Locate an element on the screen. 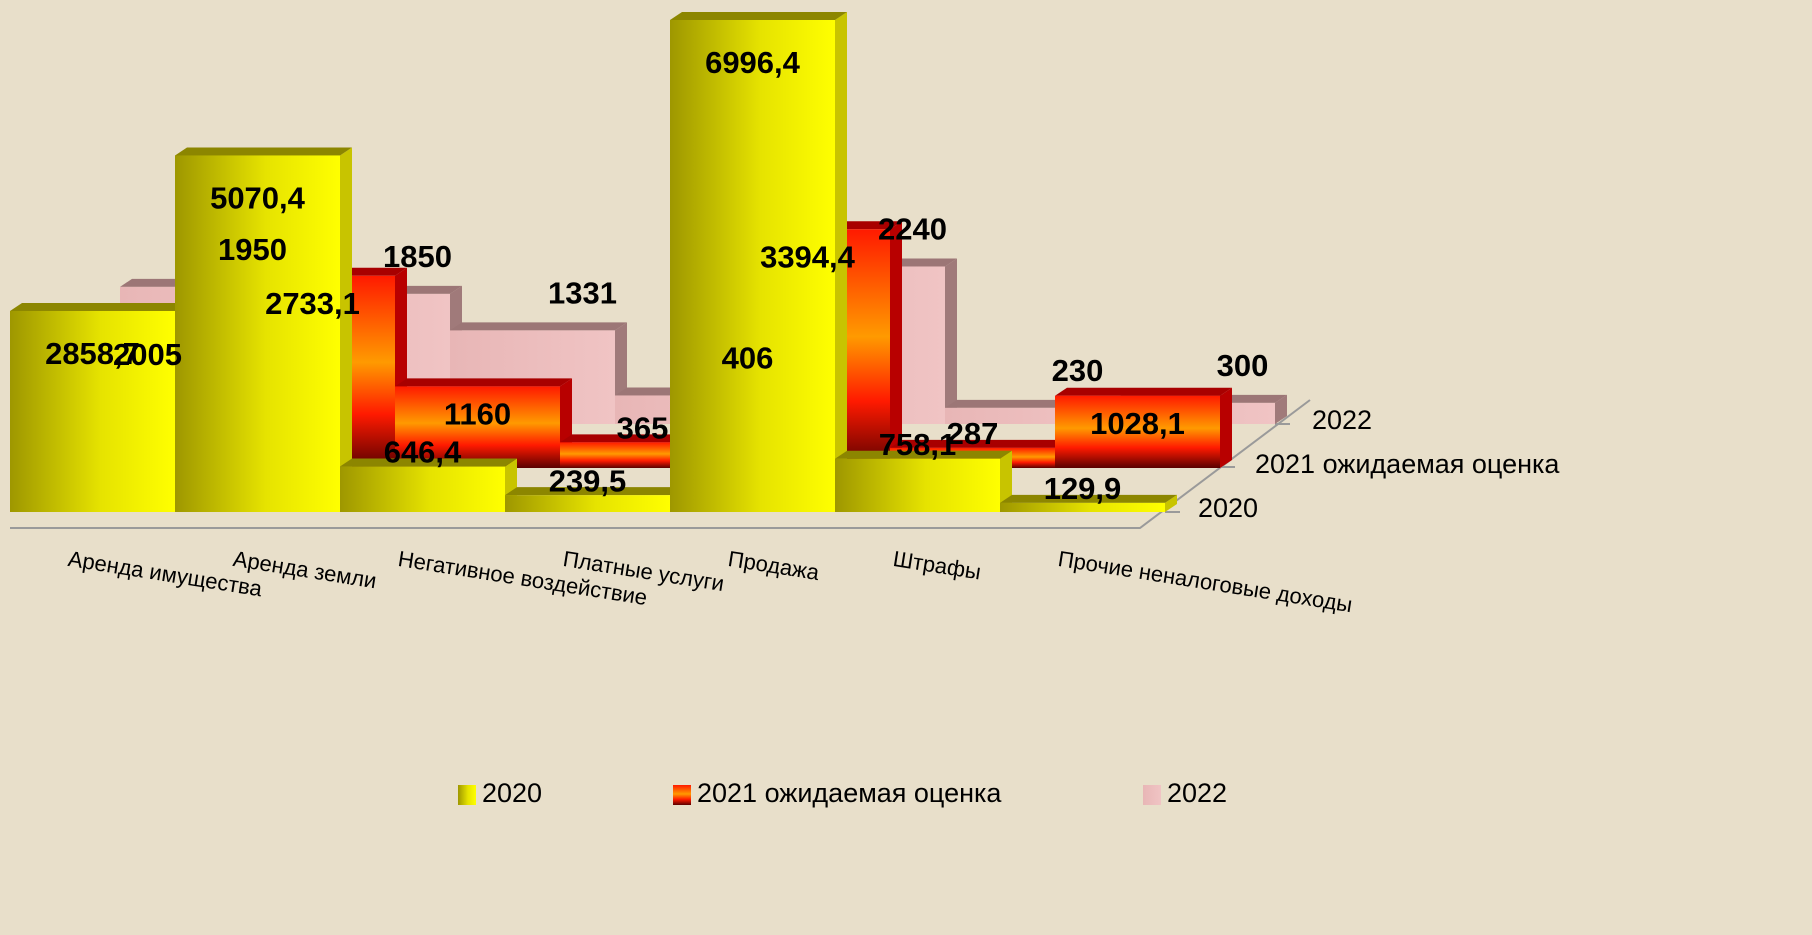  value-label: 646,4 is located at coordinates (423, 452).